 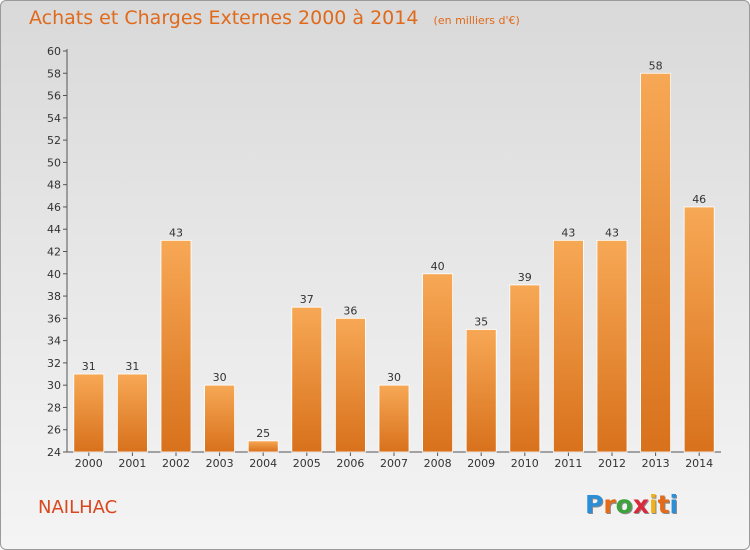 I want to click on x-tick-label: 2013, so click(x=656, y=463).